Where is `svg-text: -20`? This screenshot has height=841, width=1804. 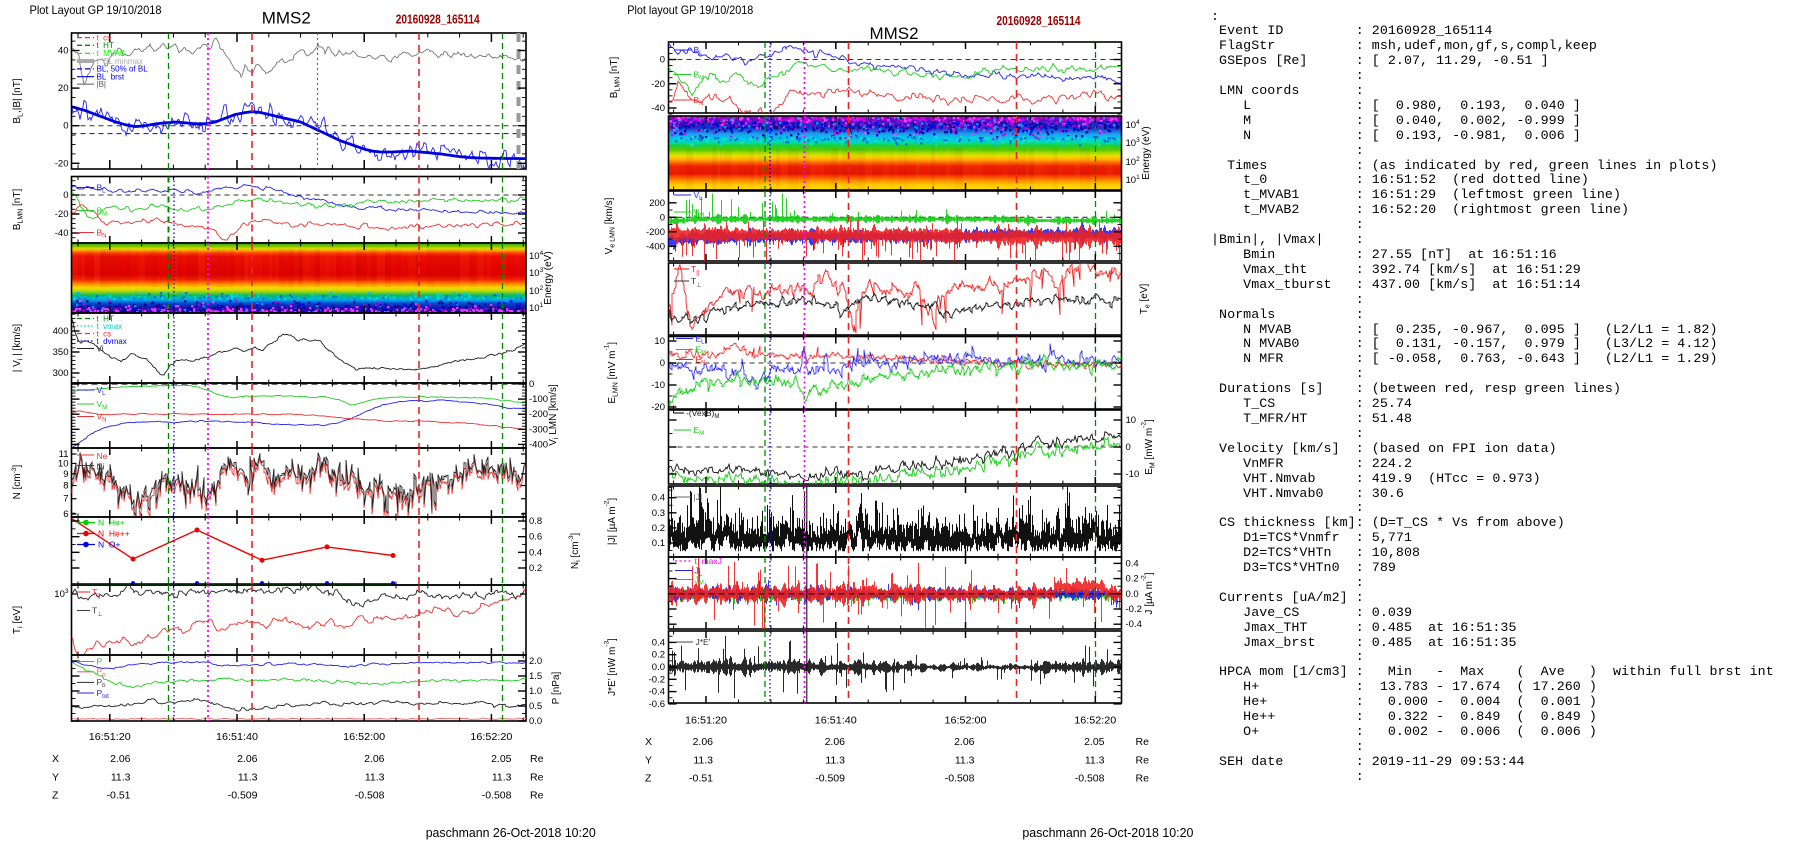 svg-text: -20 is located at coordinates (658, 84).